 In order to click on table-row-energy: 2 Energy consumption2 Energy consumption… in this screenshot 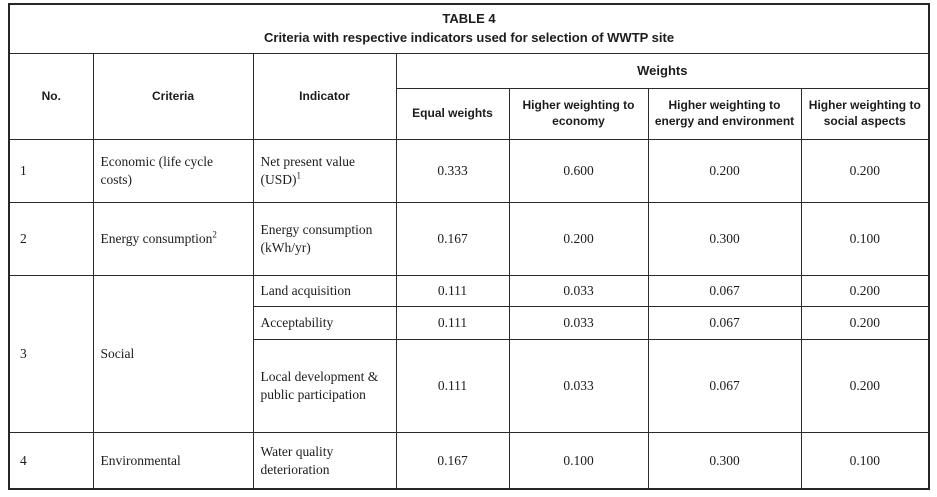, I will do `click(469, 239)`.